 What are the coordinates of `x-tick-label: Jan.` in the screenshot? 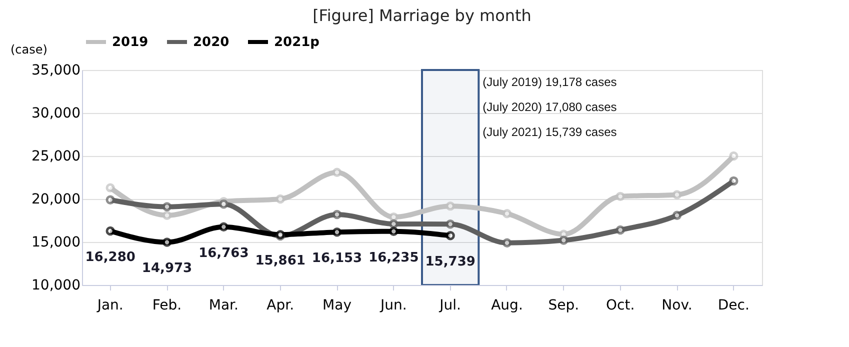 It's located at (110, 306).